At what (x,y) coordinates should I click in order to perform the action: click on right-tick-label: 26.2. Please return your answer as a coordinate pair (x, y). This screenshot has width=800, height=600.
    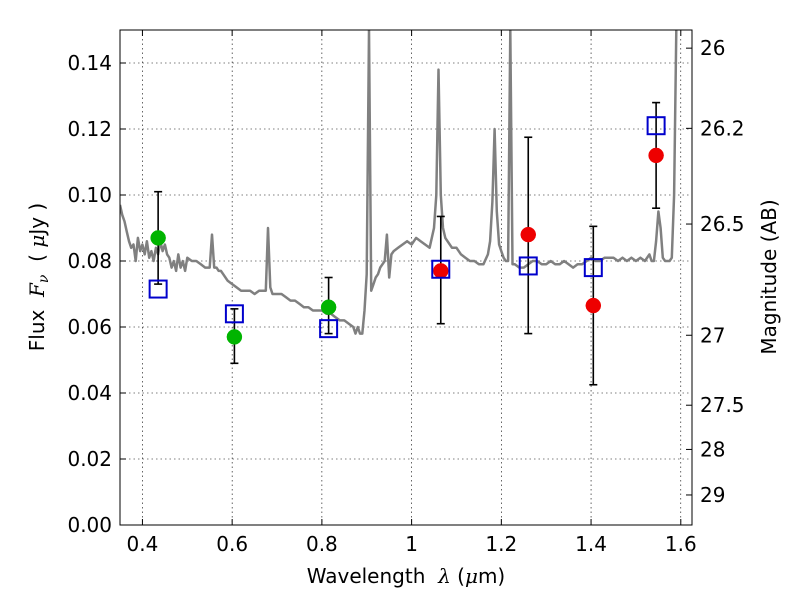
    Looking at the image, I should click on (722, 128).